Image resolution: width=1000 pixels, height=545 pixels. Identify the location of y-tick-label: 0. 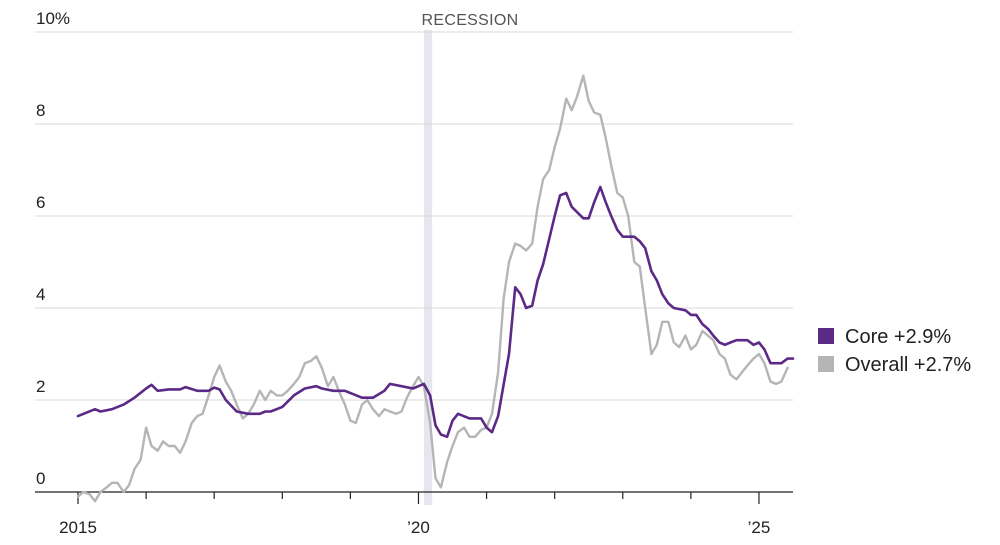
(40, 478).